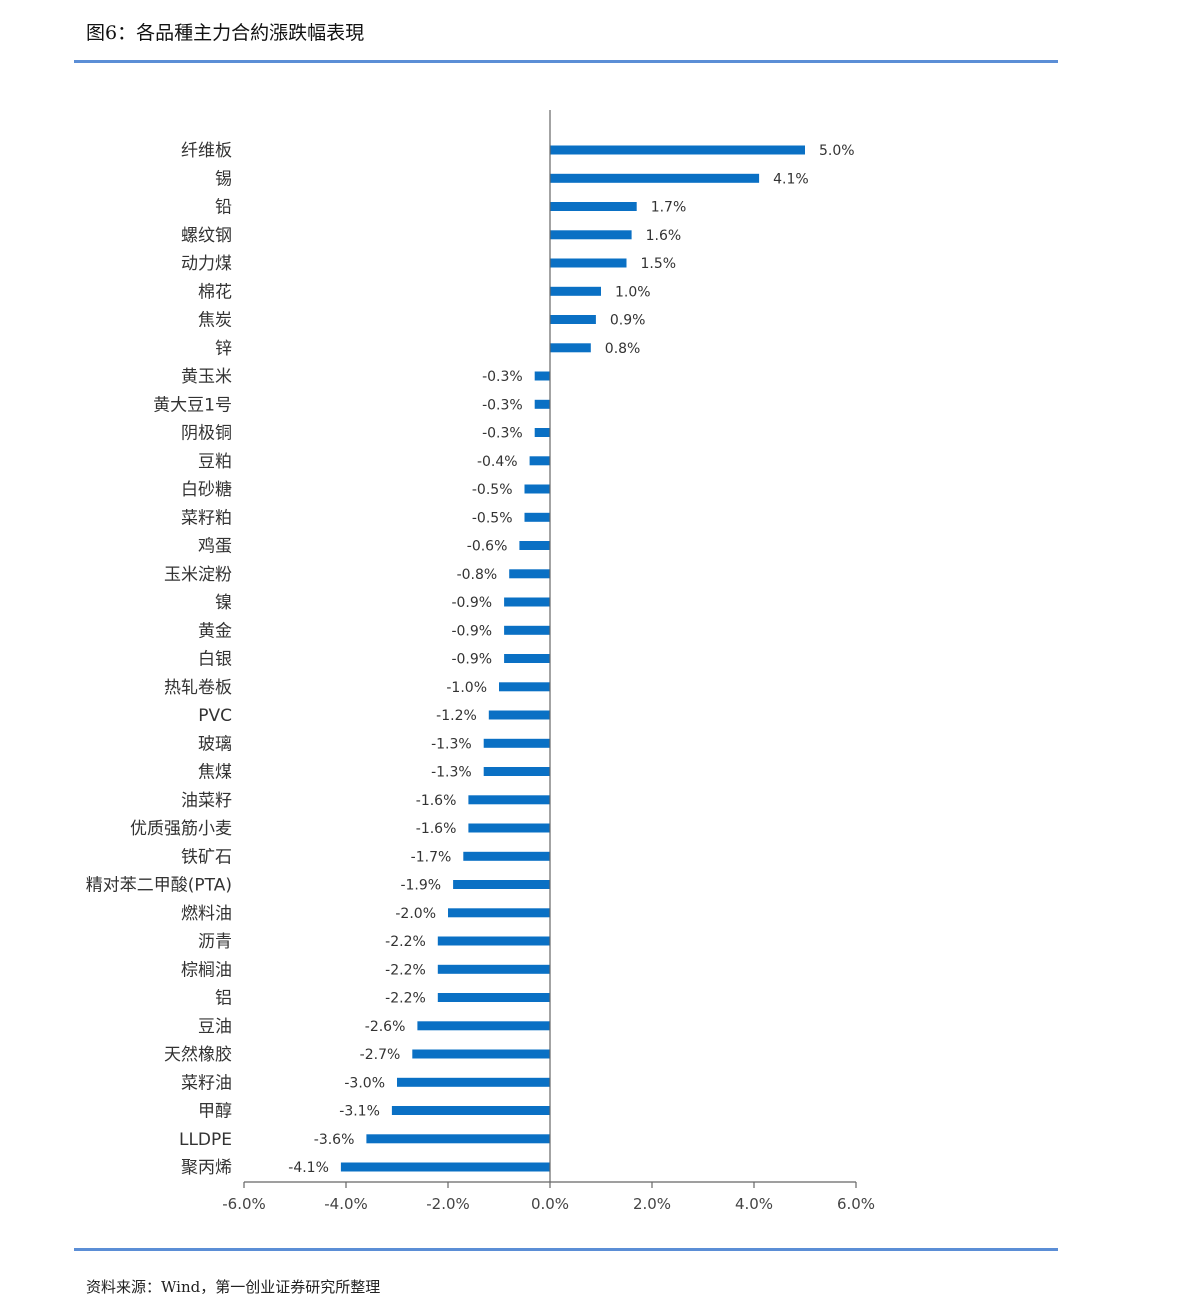 This screenshot has width=1191, height=1316. I want to click on value-label-13: -0.5%, so click(492, 518).